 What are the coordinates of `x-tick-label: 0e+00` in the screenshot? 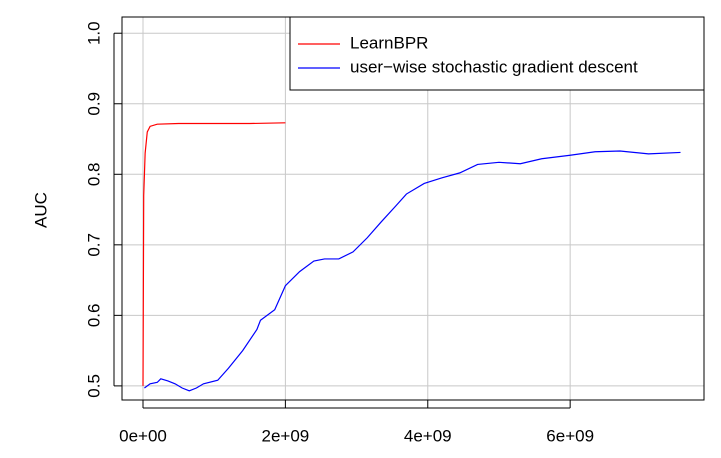 It's located at (143, 435).